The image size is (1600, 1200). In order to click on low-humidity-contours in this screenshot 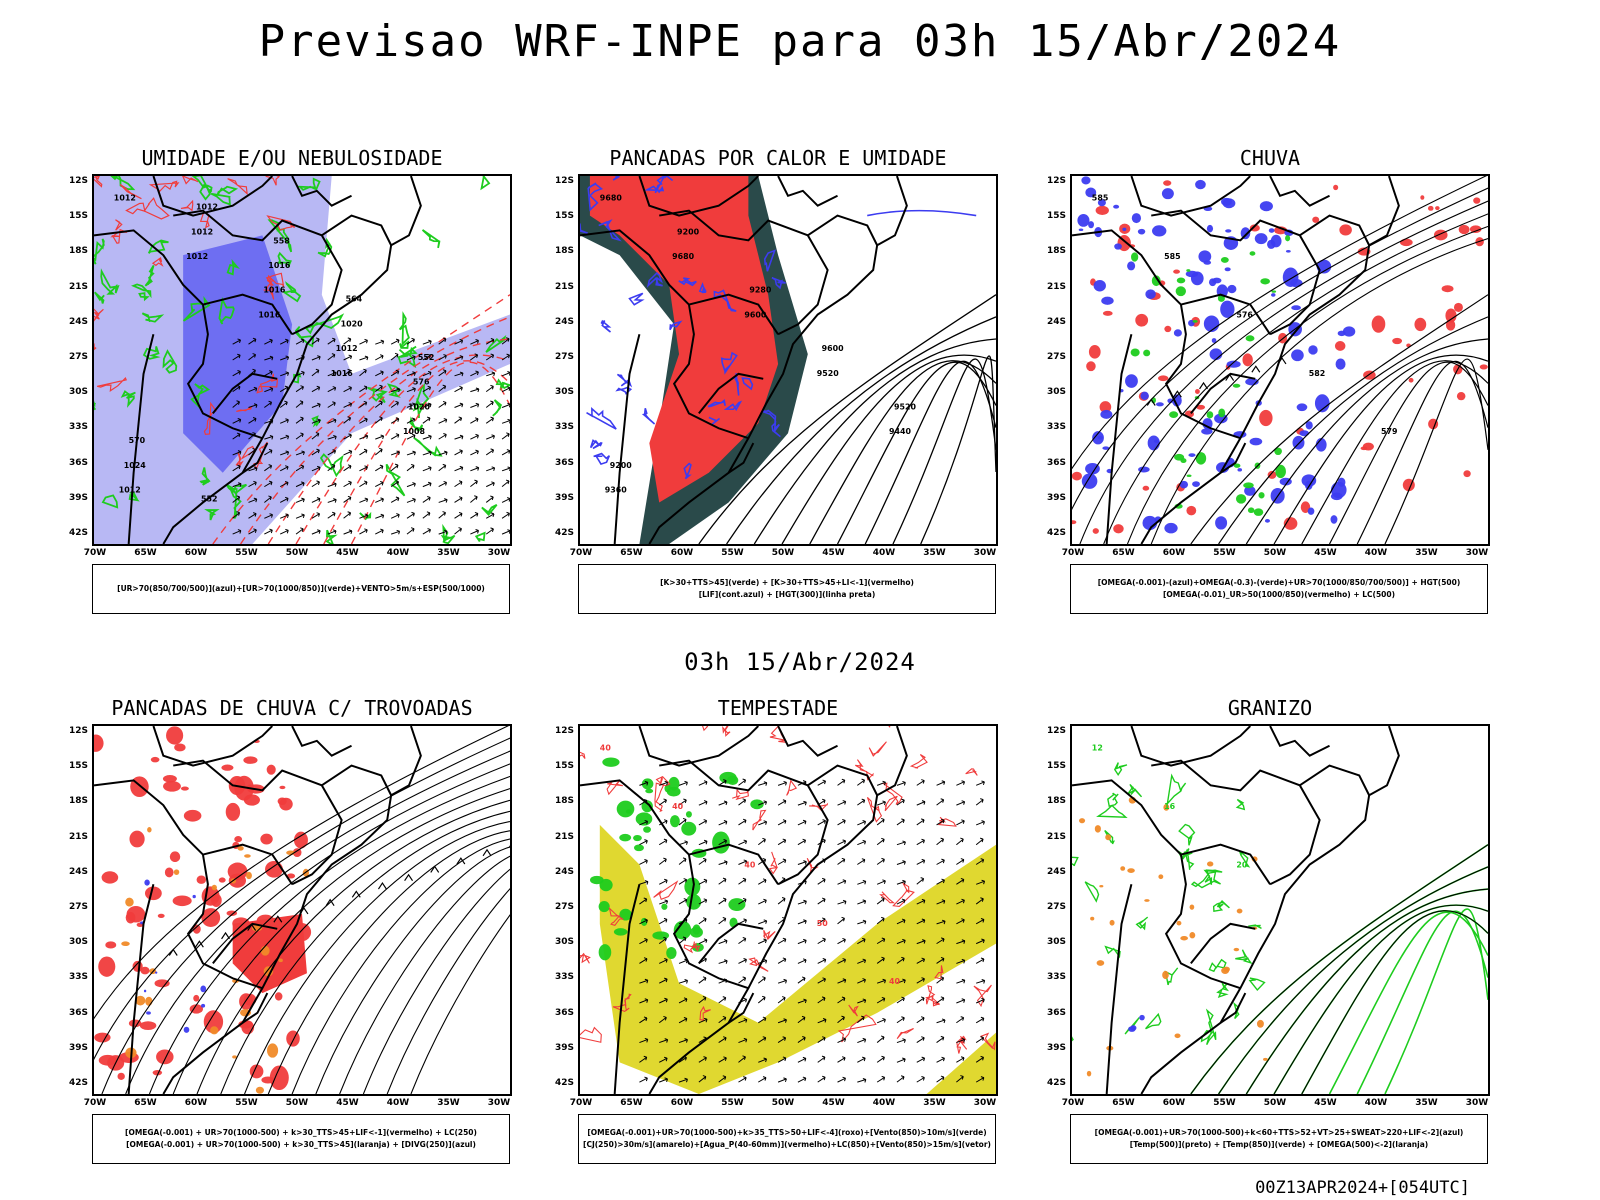, I will do `click(302, 360)`.